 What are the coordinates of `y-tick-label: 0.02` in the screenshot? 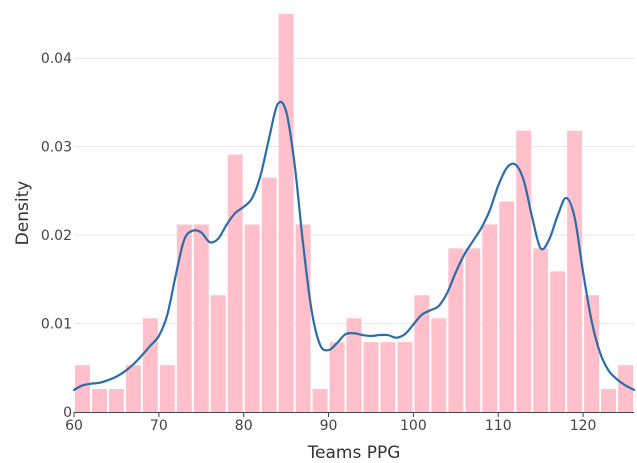 It's located at (56, 236).